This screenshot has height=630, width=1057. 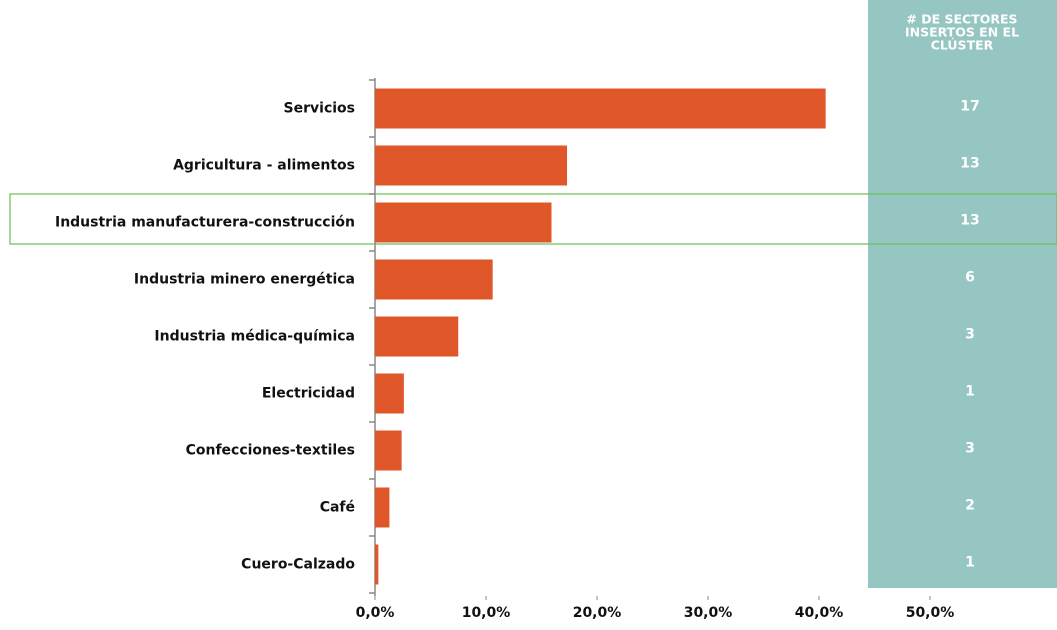 What do you see at coordinates (708, 613) in the screenshot?
I see `x-tick-label: 30,0%` at bounding box center [708, 613].